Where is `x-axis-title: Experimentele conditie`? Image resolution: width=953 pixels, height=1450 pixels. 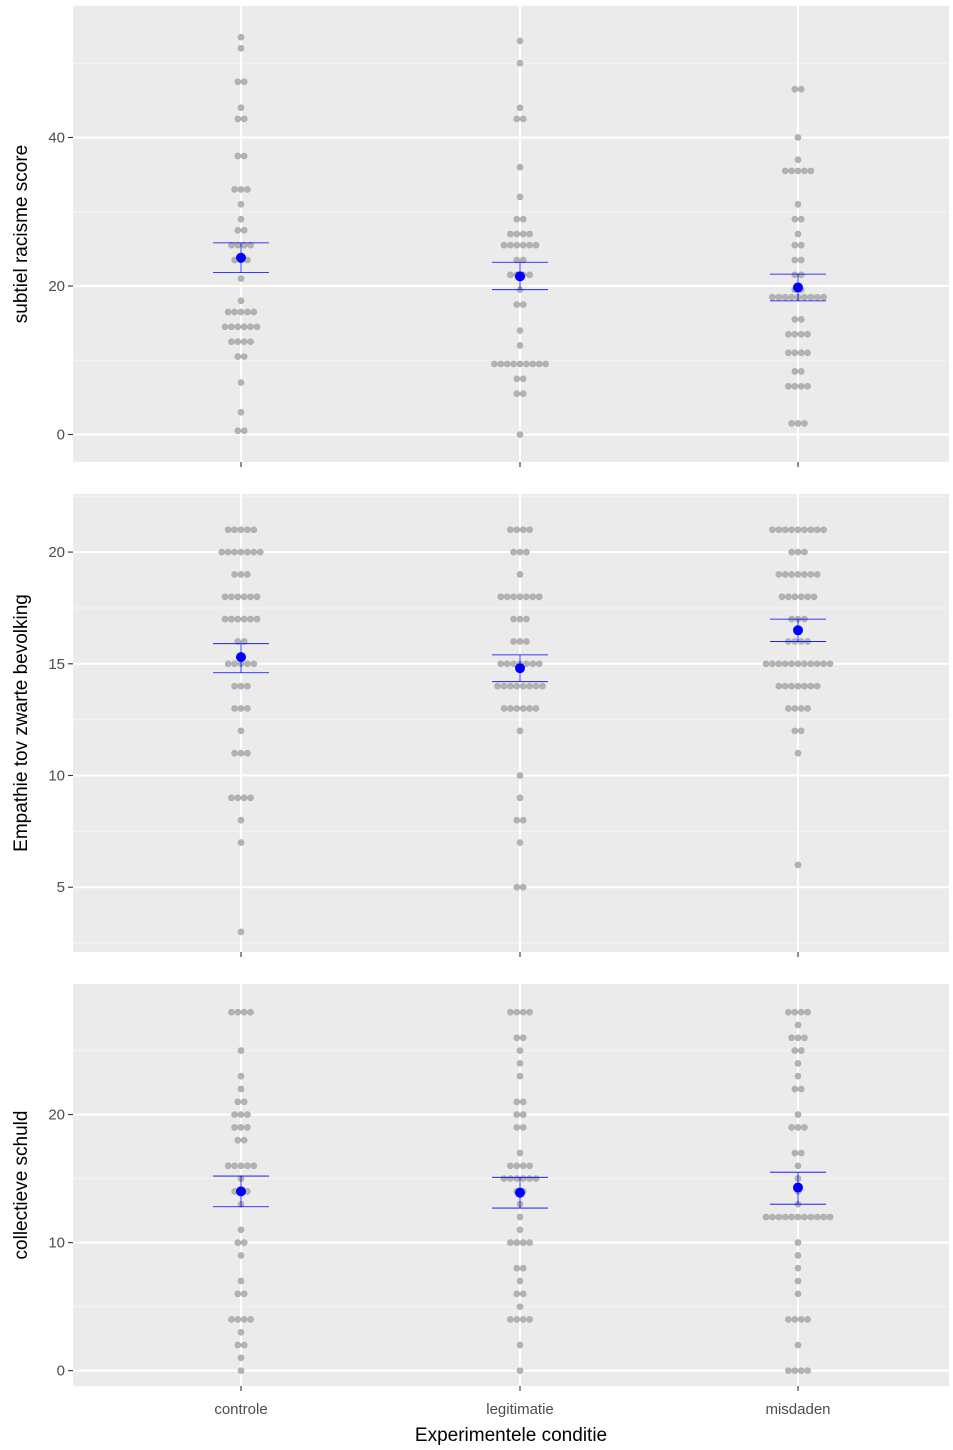 x-axis-title: Experimentele conditie is located at coordinates (511, 1435).